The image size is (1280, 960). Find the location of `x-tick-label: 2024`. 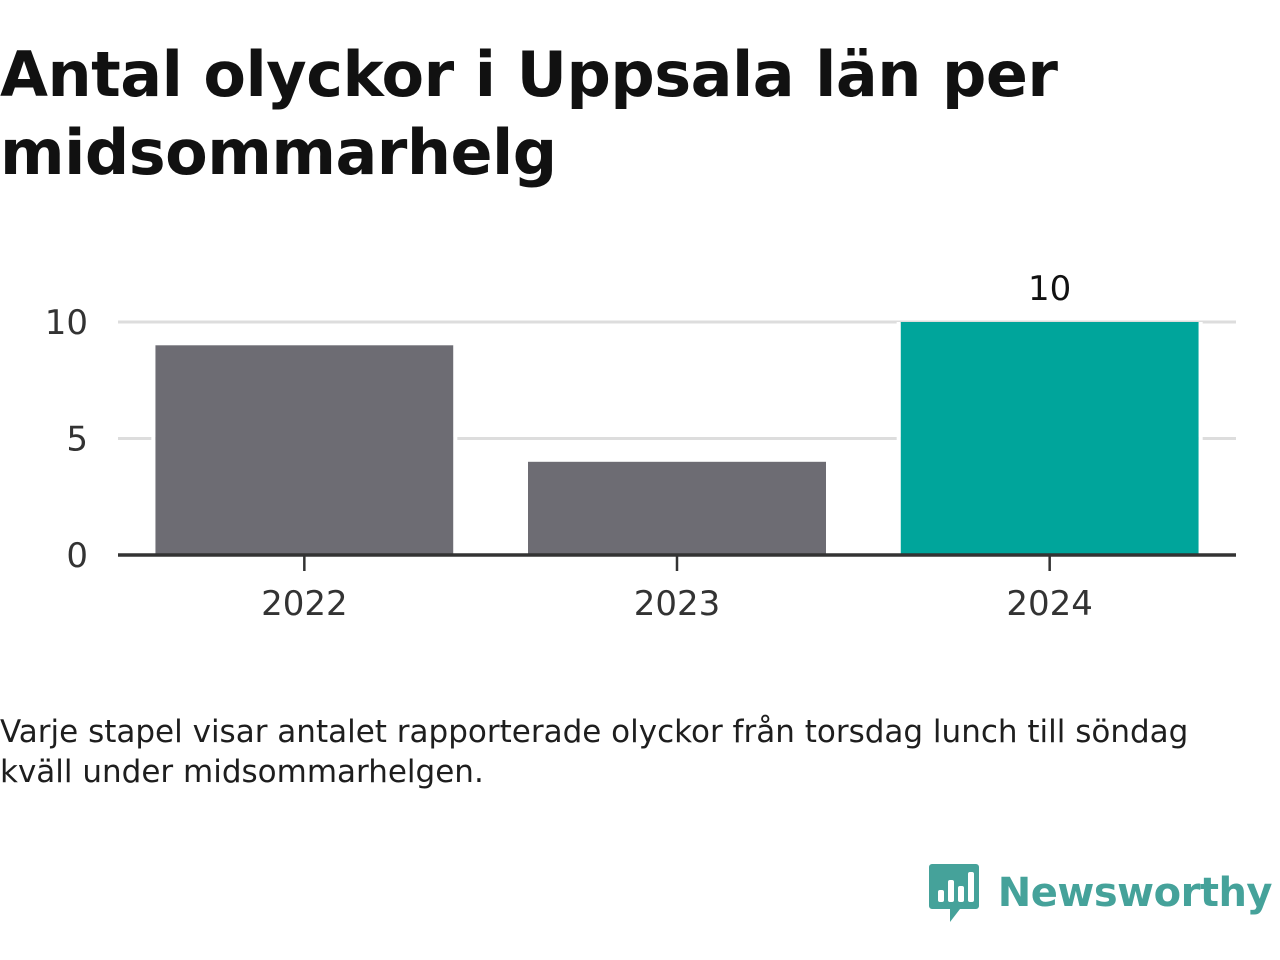

x-tick-label: 2024 is located at coordinates (1049, 604).